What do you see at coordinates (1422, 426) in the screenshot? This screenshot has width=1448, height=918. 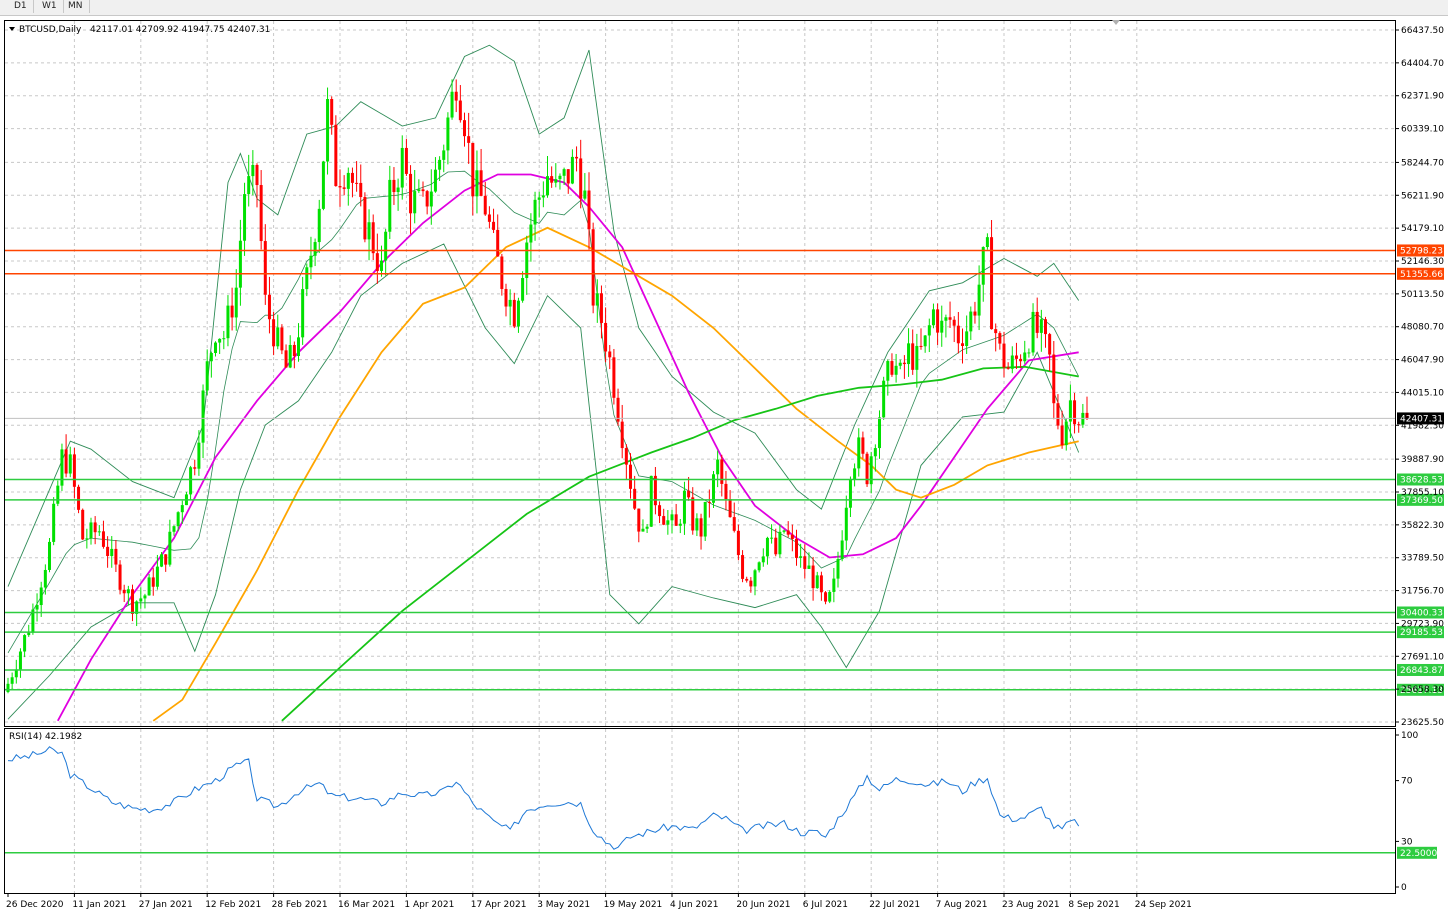 I see `y-tick-label: 41982.30` at bounding box center [1422, 426].